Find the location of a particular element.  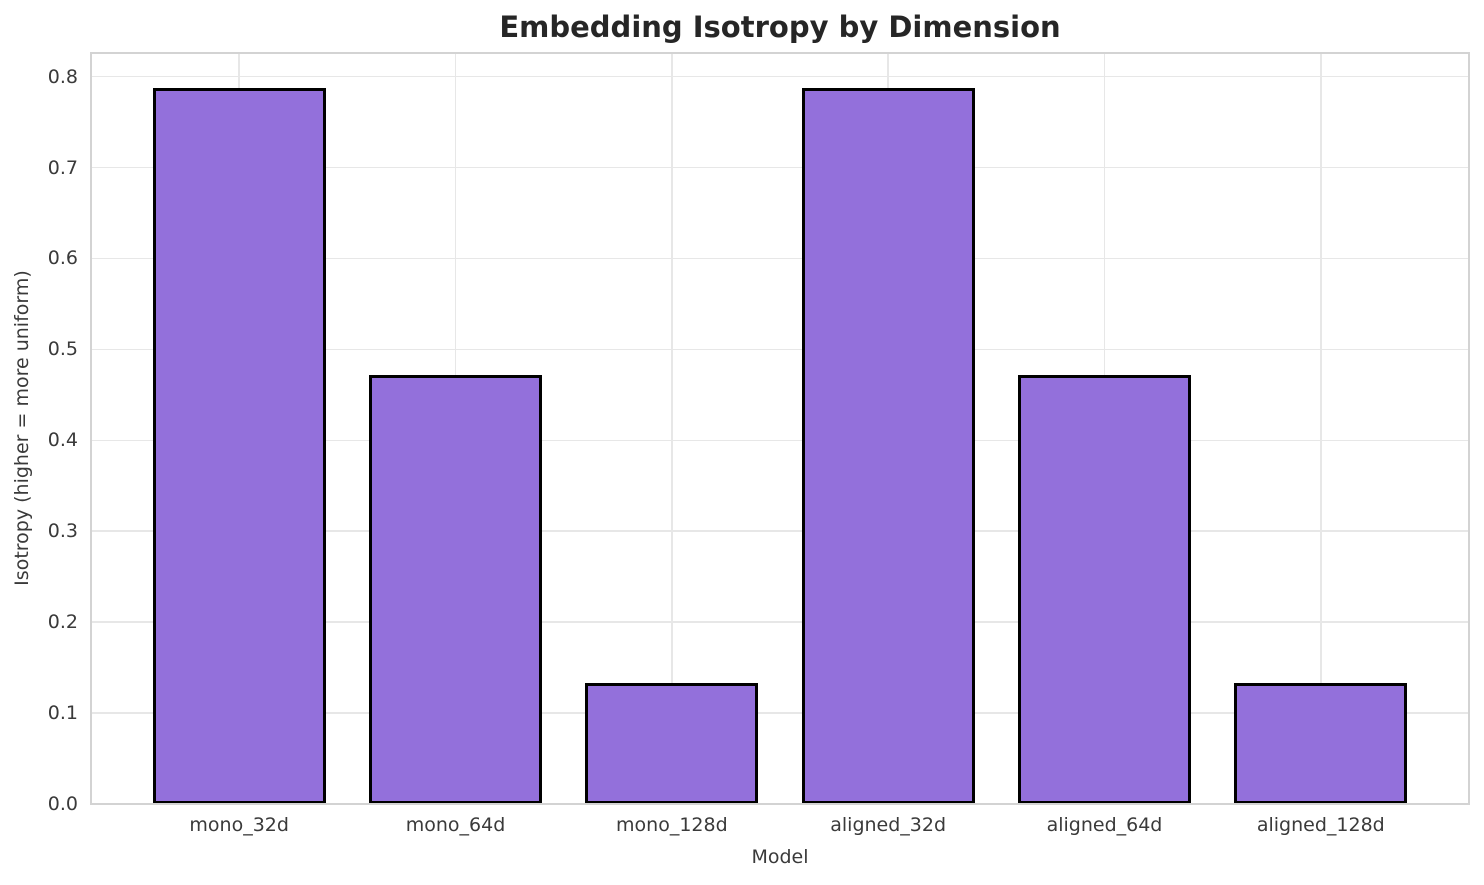

spine-right is located at coordinates (1469, 428).